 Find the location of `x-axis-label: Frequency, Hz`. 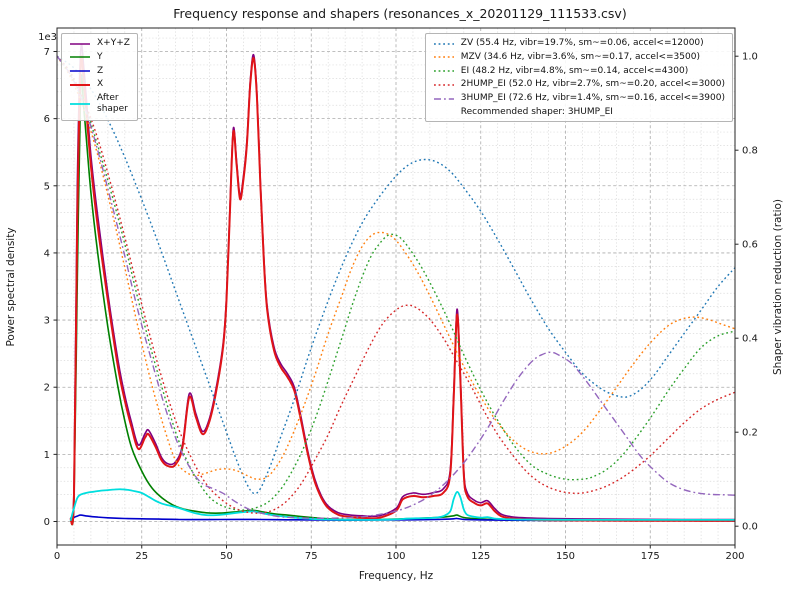

x-axis-label: Frequency, Hz is located at coordinates (396, 576).